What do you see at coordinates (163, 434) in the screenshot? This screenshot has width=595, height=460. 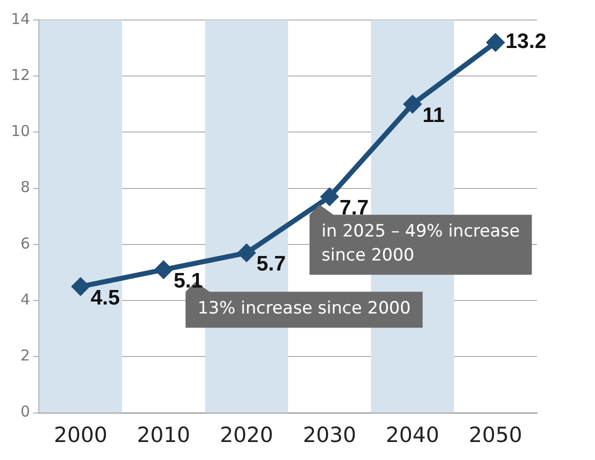 I see `x-tick-label: 2010` at bounding box center [163, 434].